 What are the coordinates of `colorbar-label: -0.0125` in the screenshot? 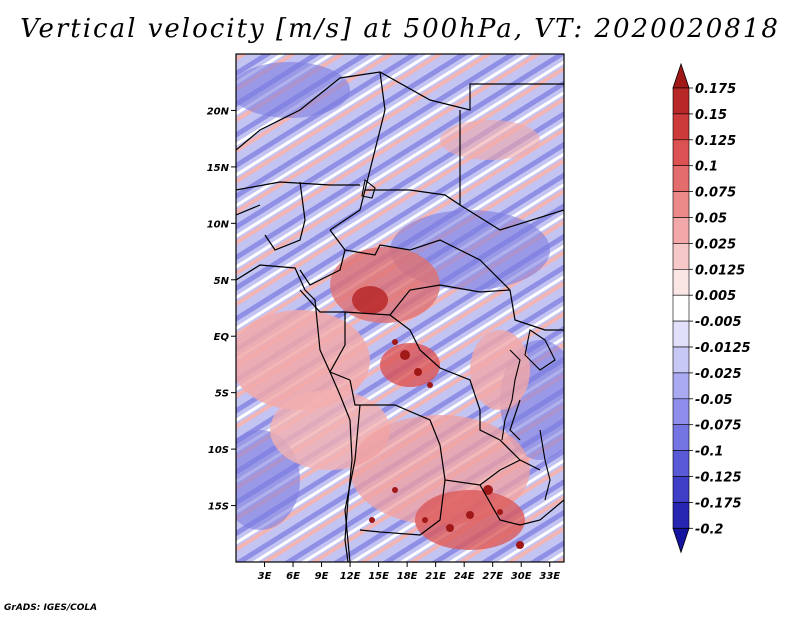 It's located at (723, 348).